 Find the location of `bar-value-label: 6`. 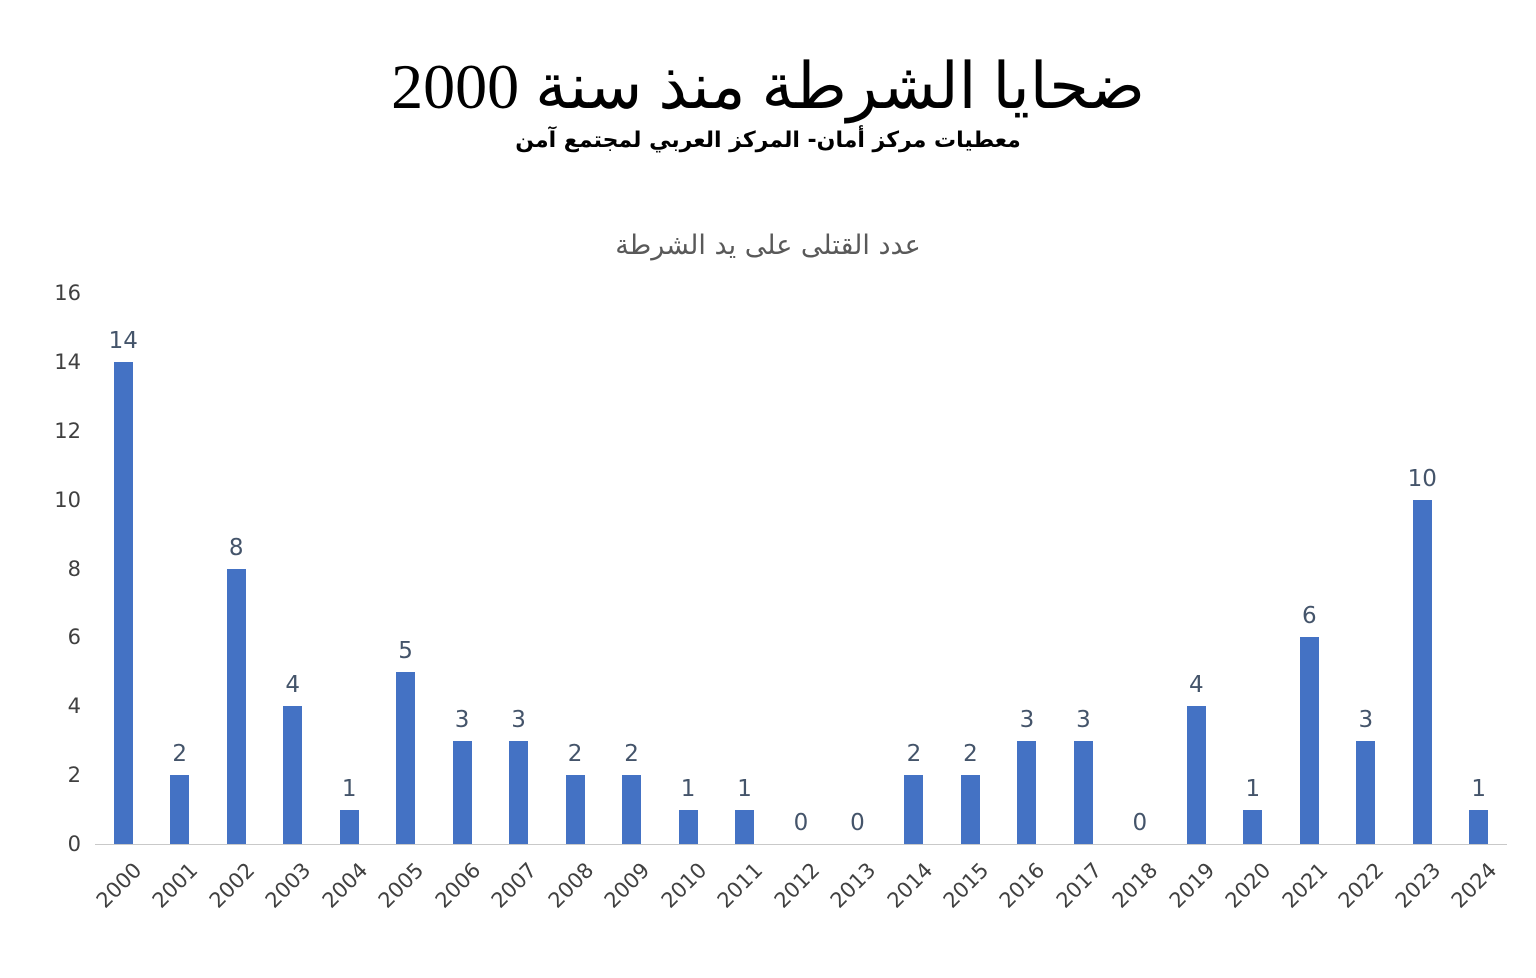

bar-value-label: 6 is located at coordinates (1309, 616).